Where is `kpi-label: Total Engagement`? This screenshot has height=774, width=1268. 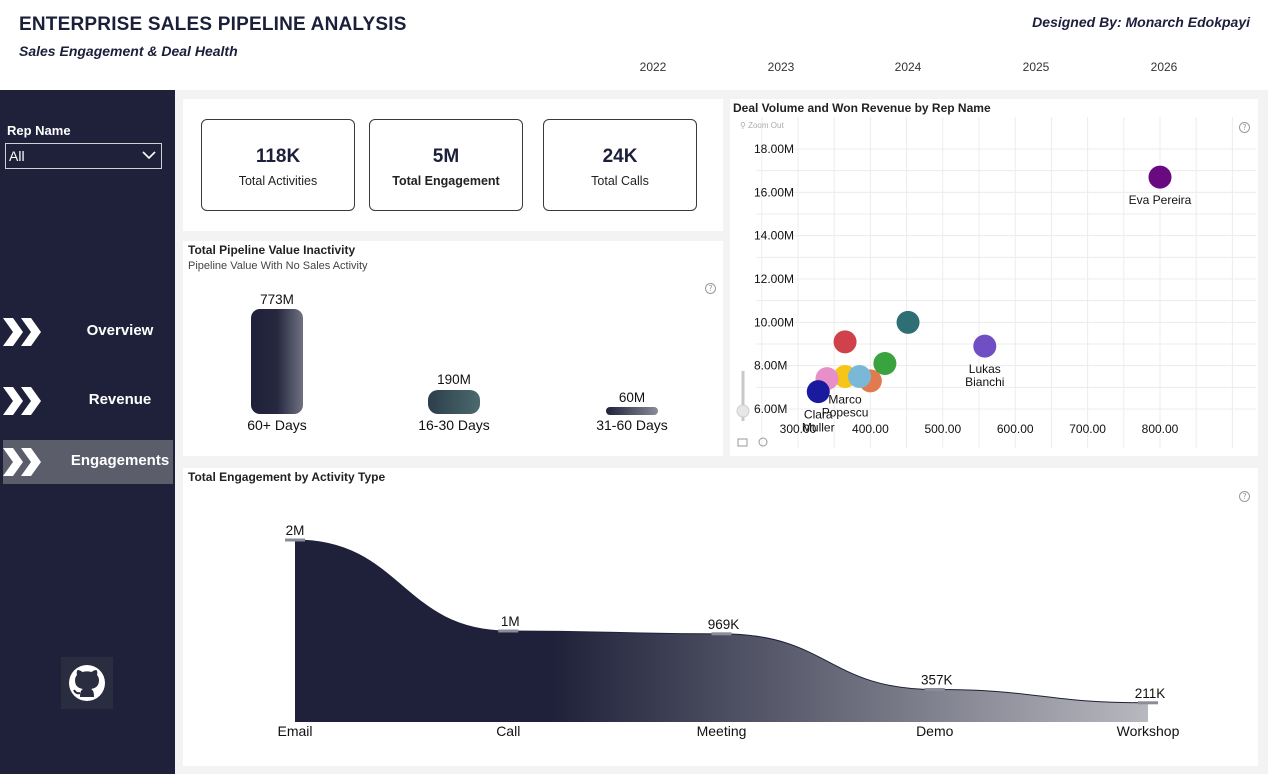 kpi-label: Total Engagement is located at coordinates (446, 181).